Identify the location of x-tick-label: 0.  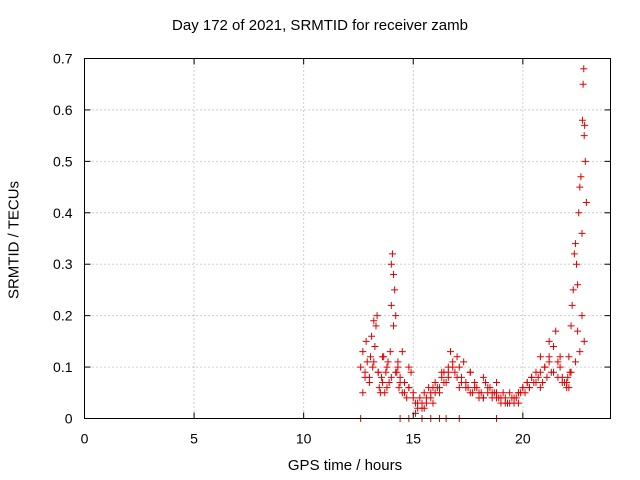
(85, 439).